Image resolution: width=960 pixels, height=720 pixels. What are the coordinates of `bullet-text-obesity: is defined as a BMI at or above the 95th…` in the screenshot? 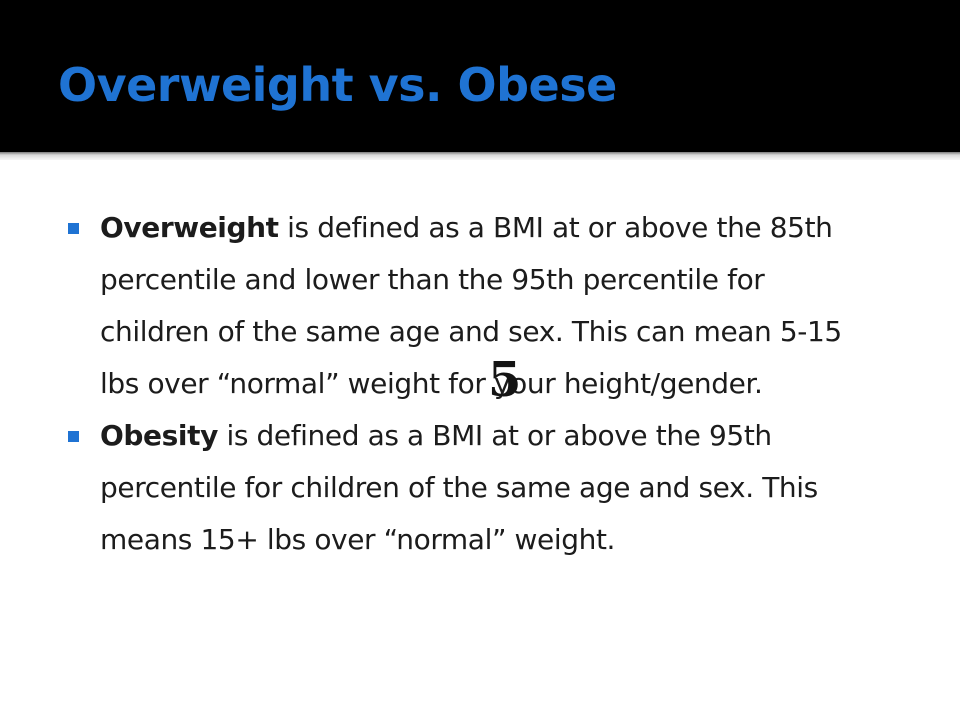 It's located at (459, 487).